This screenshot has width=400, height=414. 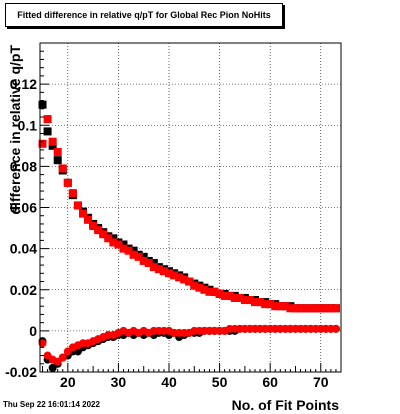 What do you see at coordinates (15, 130) in the screenshot?
I see `y-axis-title: difference in relative q/pT` at bounding box center [15, 130].